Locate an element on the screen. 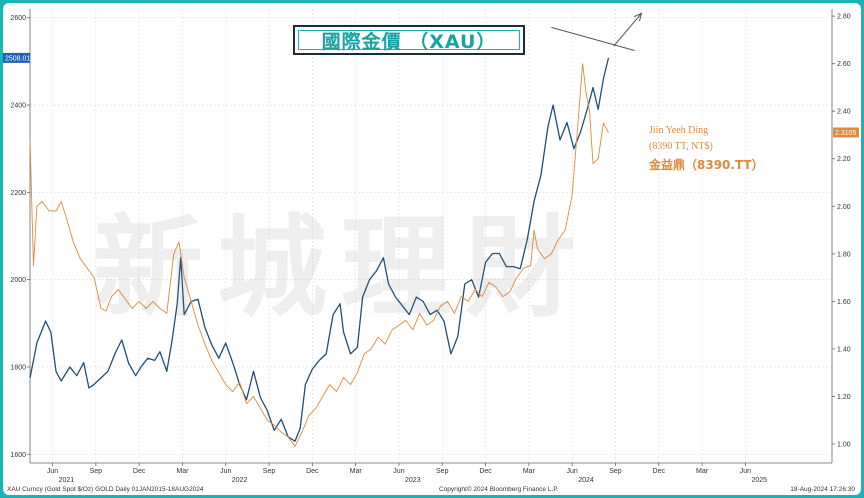 The height and width of the screenshot is (498, 864). x-year-label: 2022 is located at coordinates (240, 480).